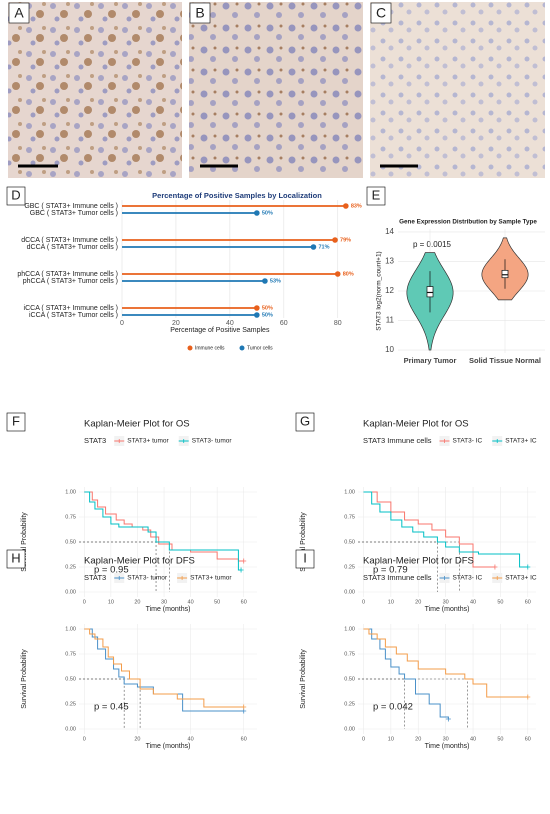 The height and width of the screenshot is (814, 550). What do you see at coordinates (376, 194) in the screenshot?
I see `panel-label: E` at bounding box center [376, 194].